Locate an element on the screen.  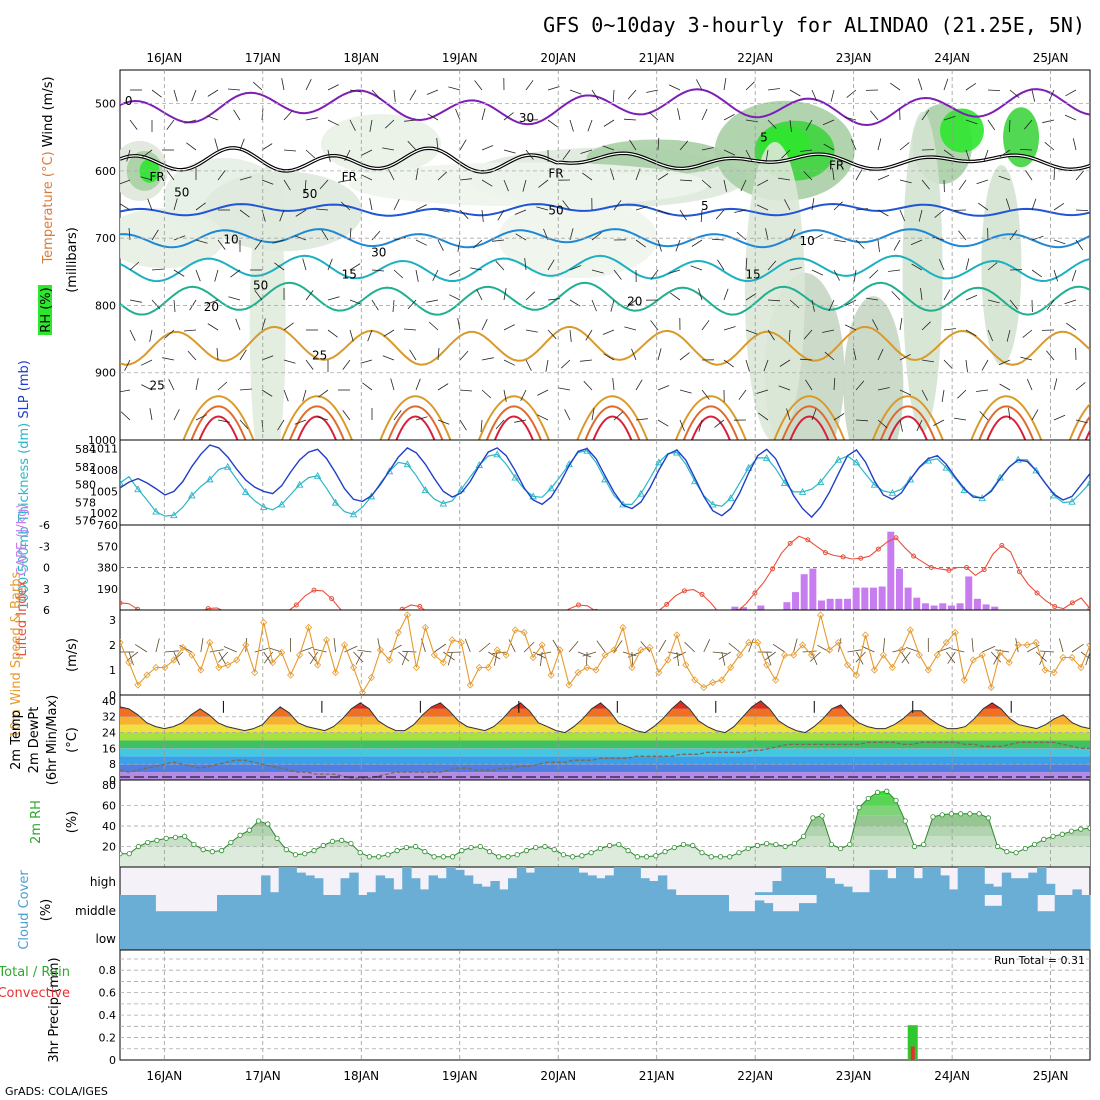
cape-tick: 760 is located at coordinates (107, 525).